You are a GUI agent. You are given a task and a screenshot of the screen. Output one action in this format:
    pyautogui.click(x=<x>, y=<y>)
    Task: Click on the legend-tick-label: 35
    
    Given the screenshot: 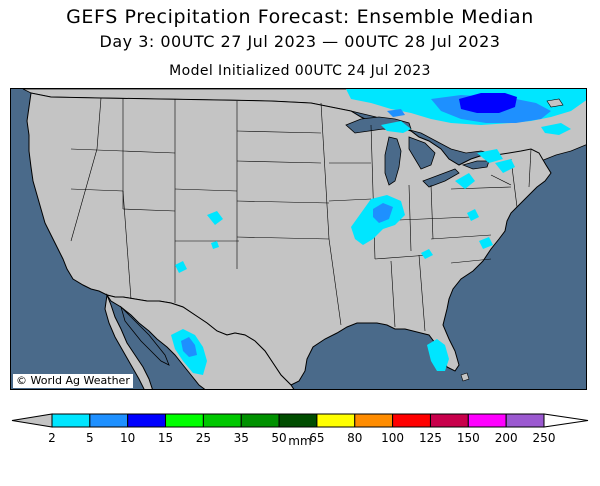 What is the action you would take?
    pyautogui.click(x=241, y=438)
    